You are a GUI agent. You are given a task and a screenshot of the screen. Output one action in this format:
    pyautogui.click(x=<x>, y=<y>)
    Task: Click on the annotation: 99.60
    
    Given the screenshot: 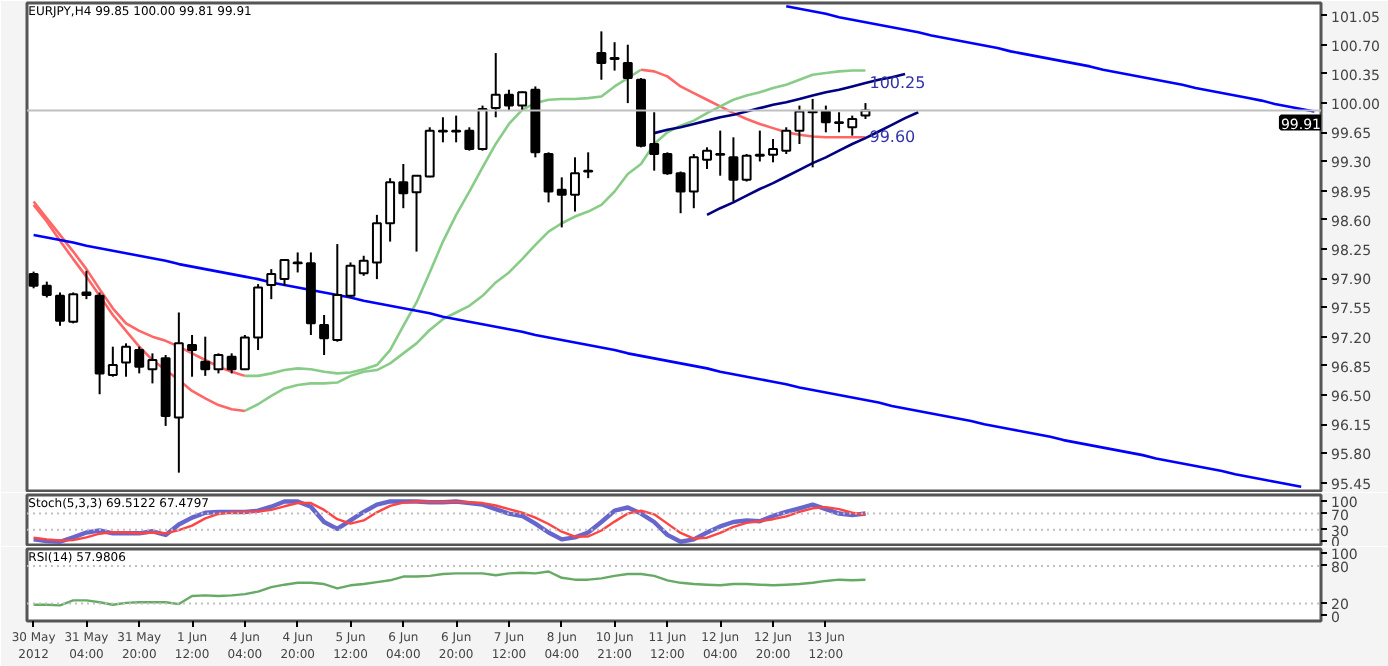 What is the action you would take?
    pyautogui.click(x=892, y=137)
    